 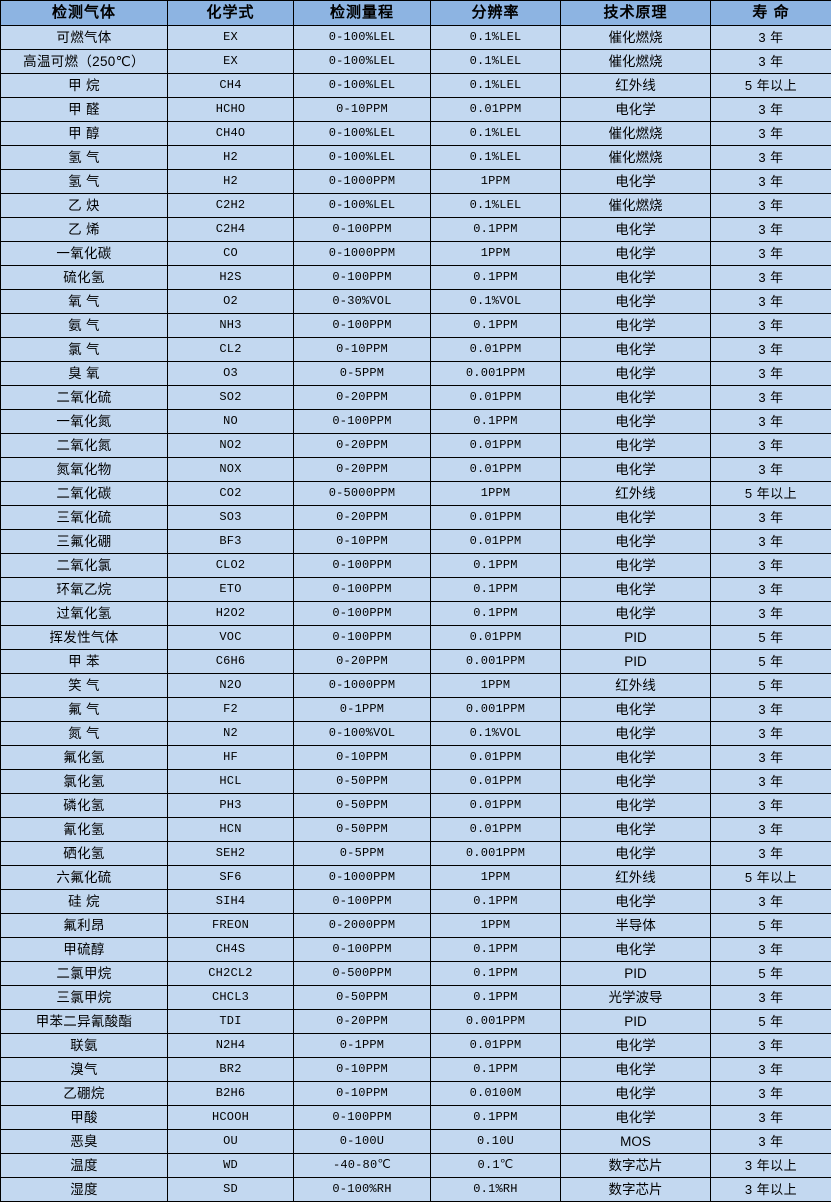 I want to click on cell-formula: CH4, so click(x=231, y=86).